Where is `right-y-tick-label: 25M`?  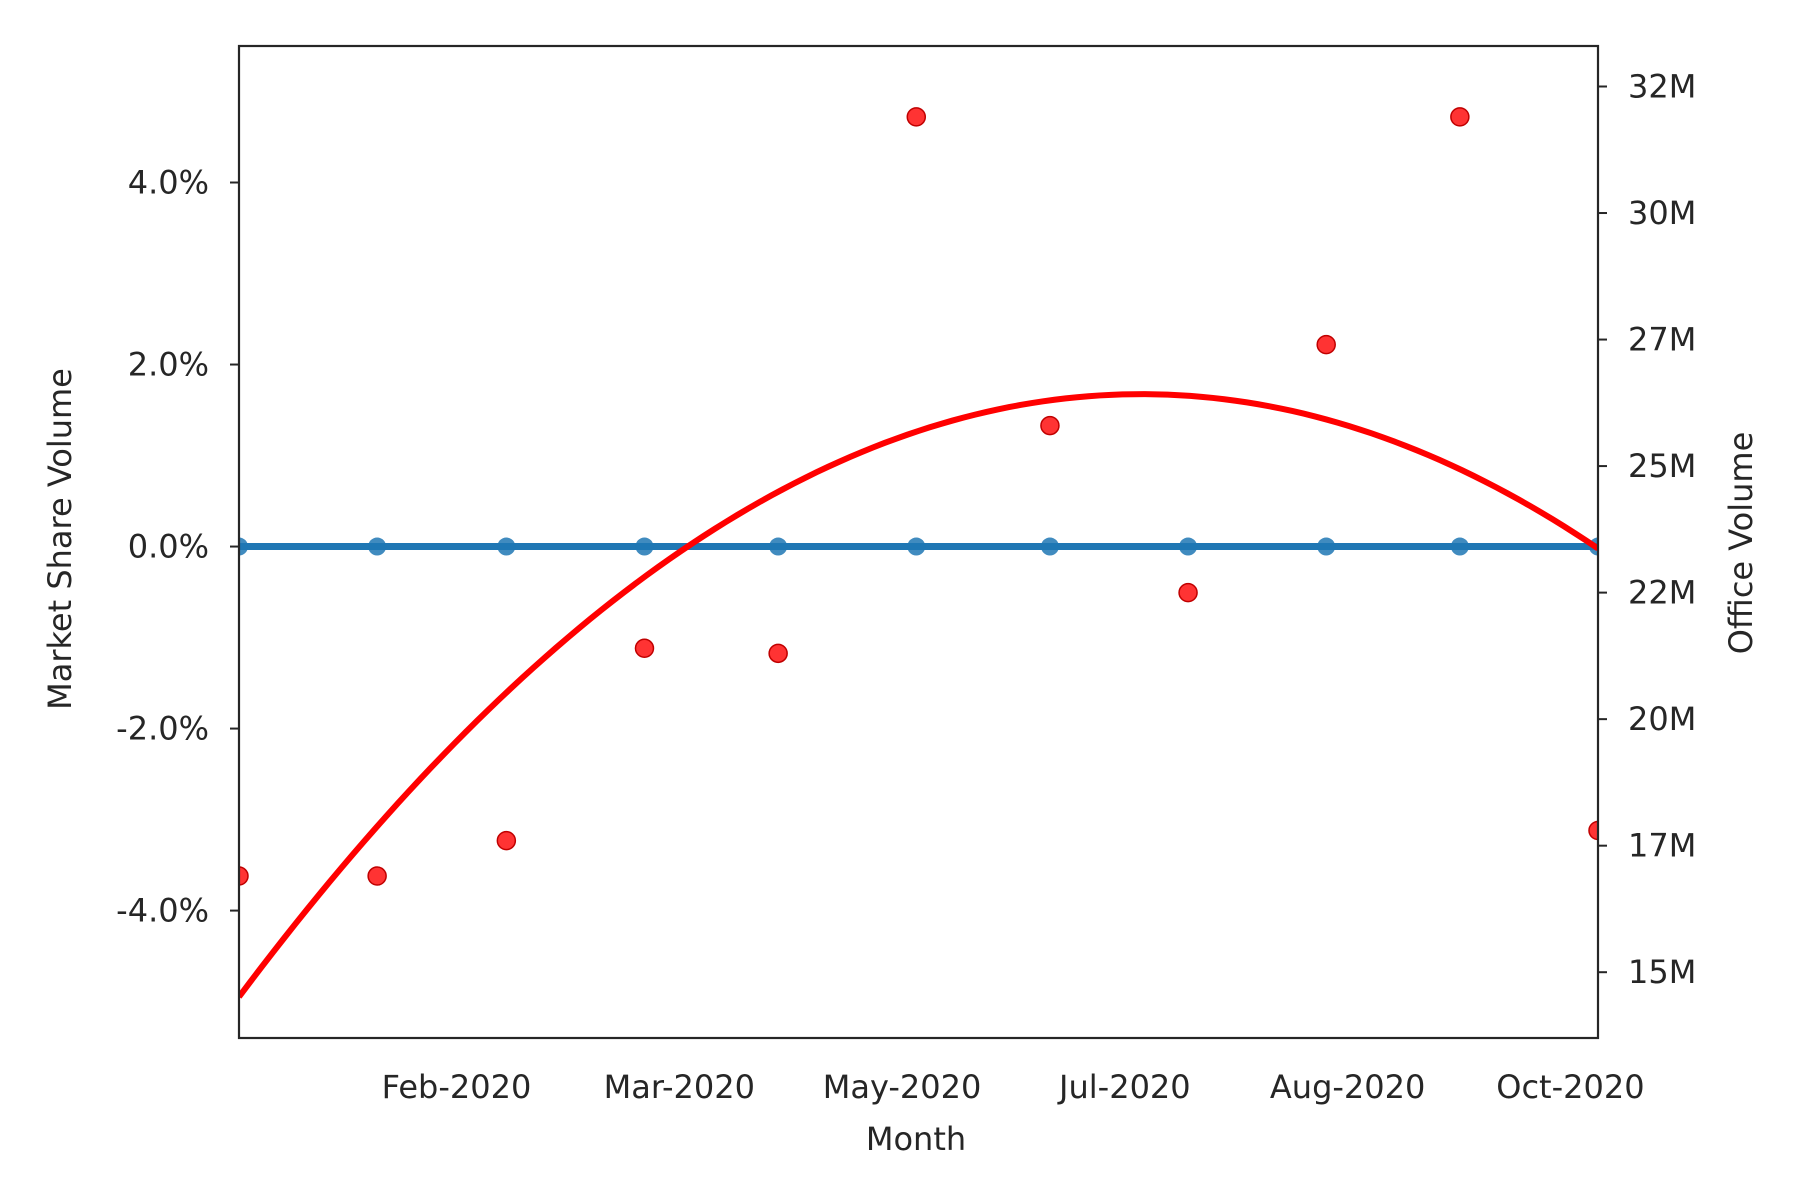
right-y-tick-label: 25M is located at coordinates (1662, 466).